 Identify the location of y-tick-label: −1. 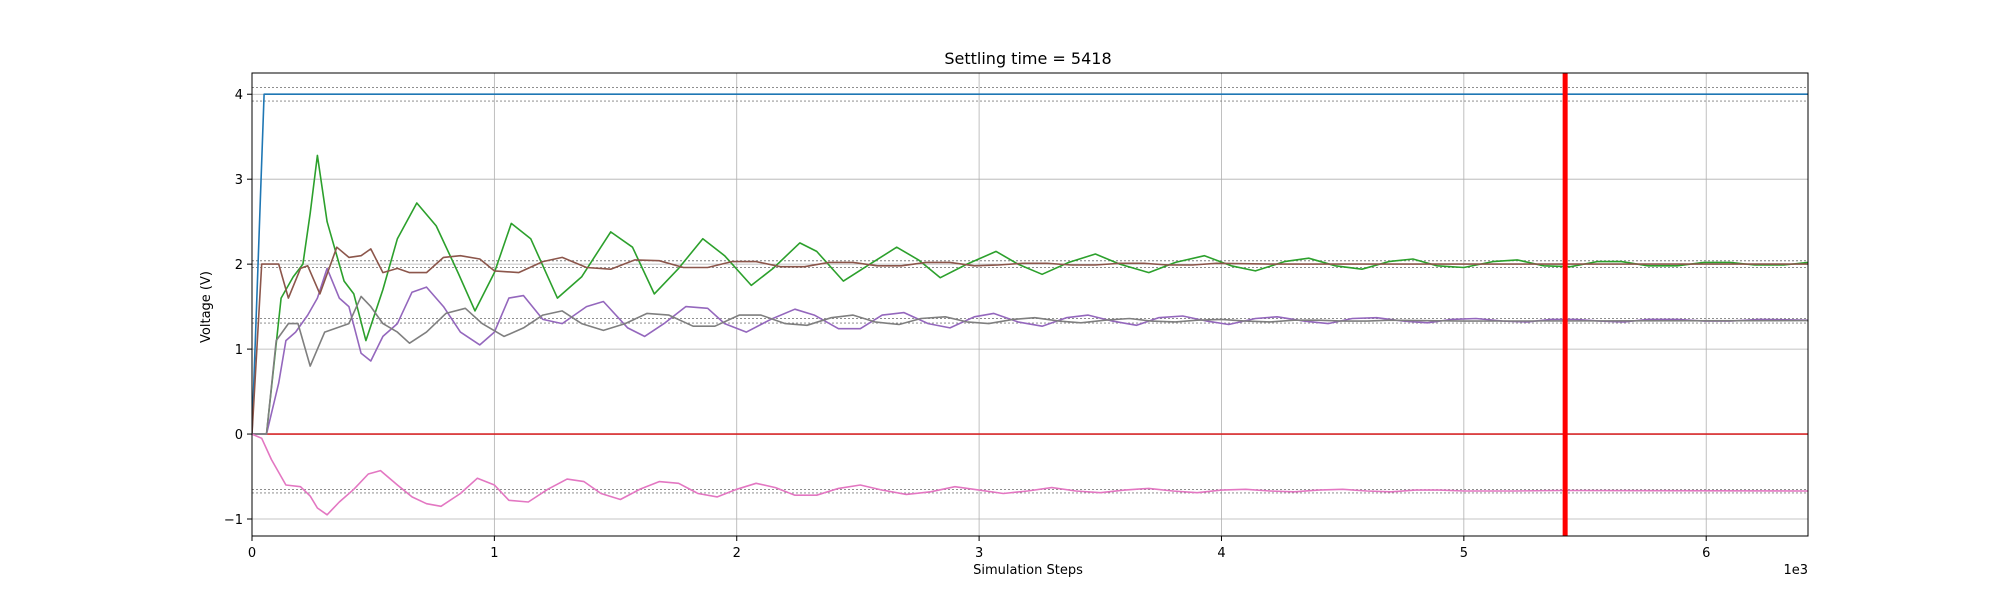
(233, 520).